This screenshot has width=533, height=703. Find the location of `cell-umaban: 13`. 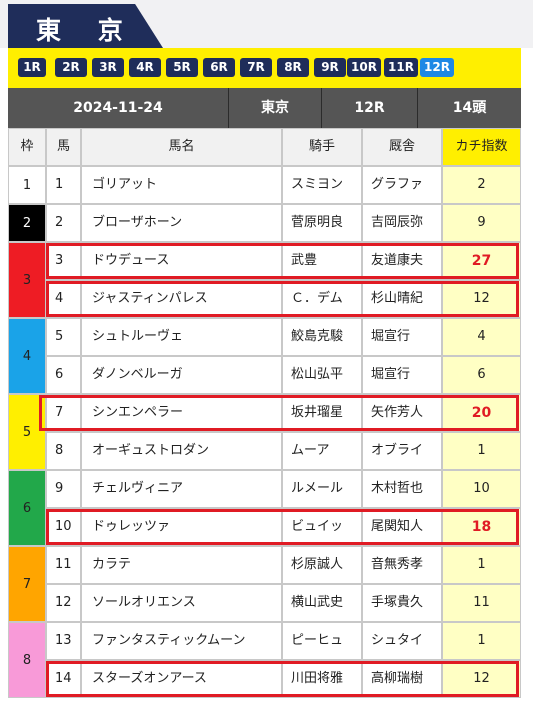

cell-umaban: 13 is located at coordinates (63, 641).